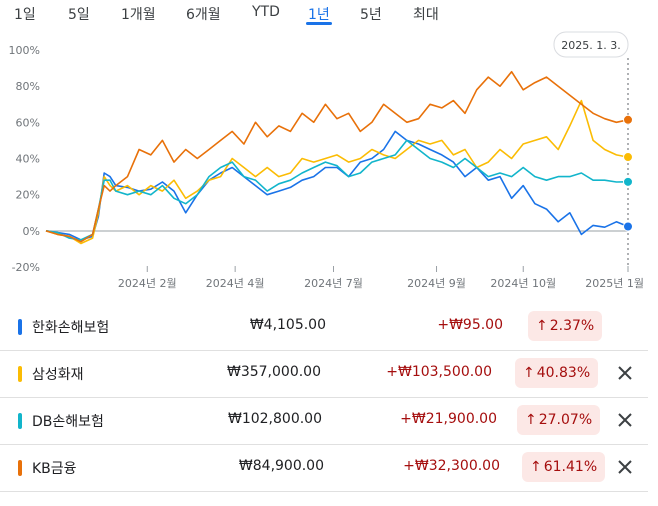 The height and width of the screenshot is (506, 658). Describe the element at coordinates (274, 419) in the screenshot. I see `stock-price: ₩102,800.00` at that location.